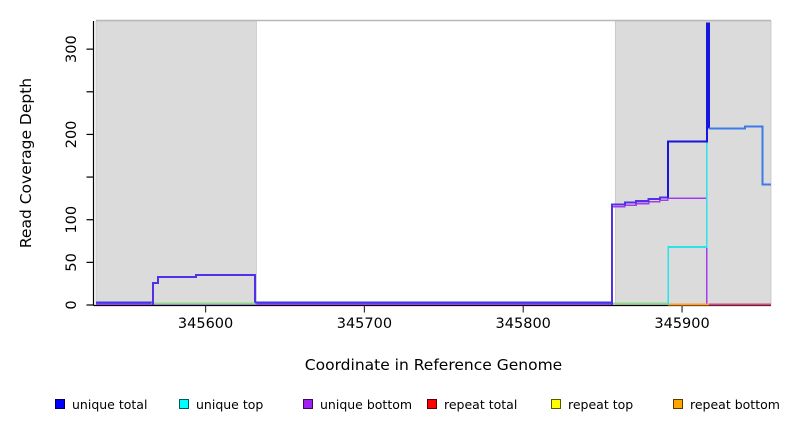  I want to click on line-blend-blue-cyan-top, so click(740, 155).